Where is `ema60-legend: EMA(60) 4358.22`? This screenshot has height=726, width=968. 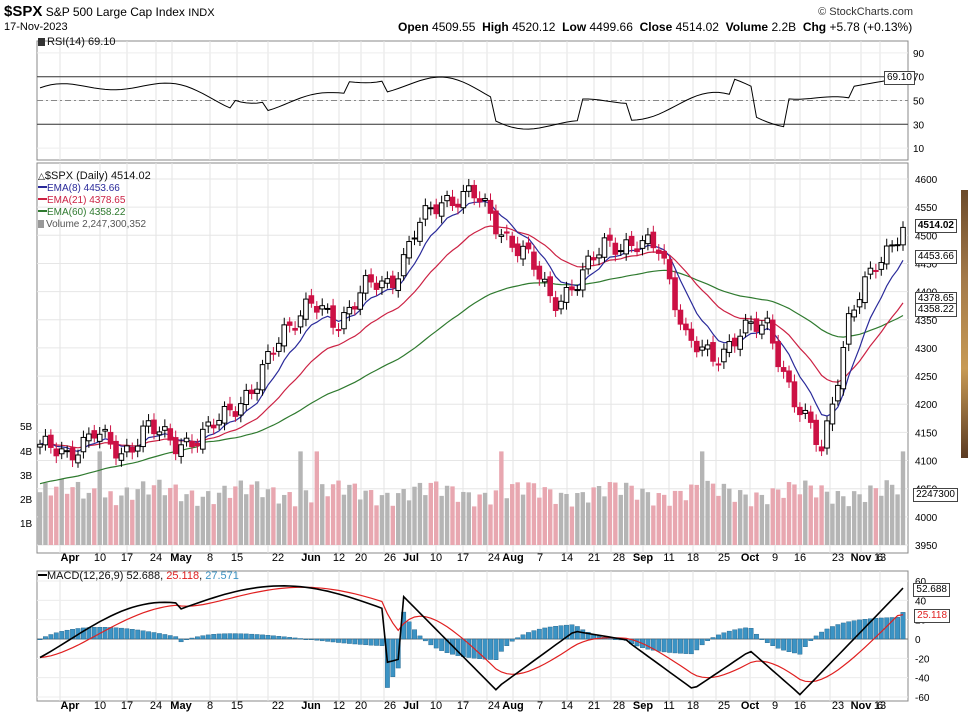 ema60-legend: EMA(60) 4358.22 is located at coordinates (81, 212).